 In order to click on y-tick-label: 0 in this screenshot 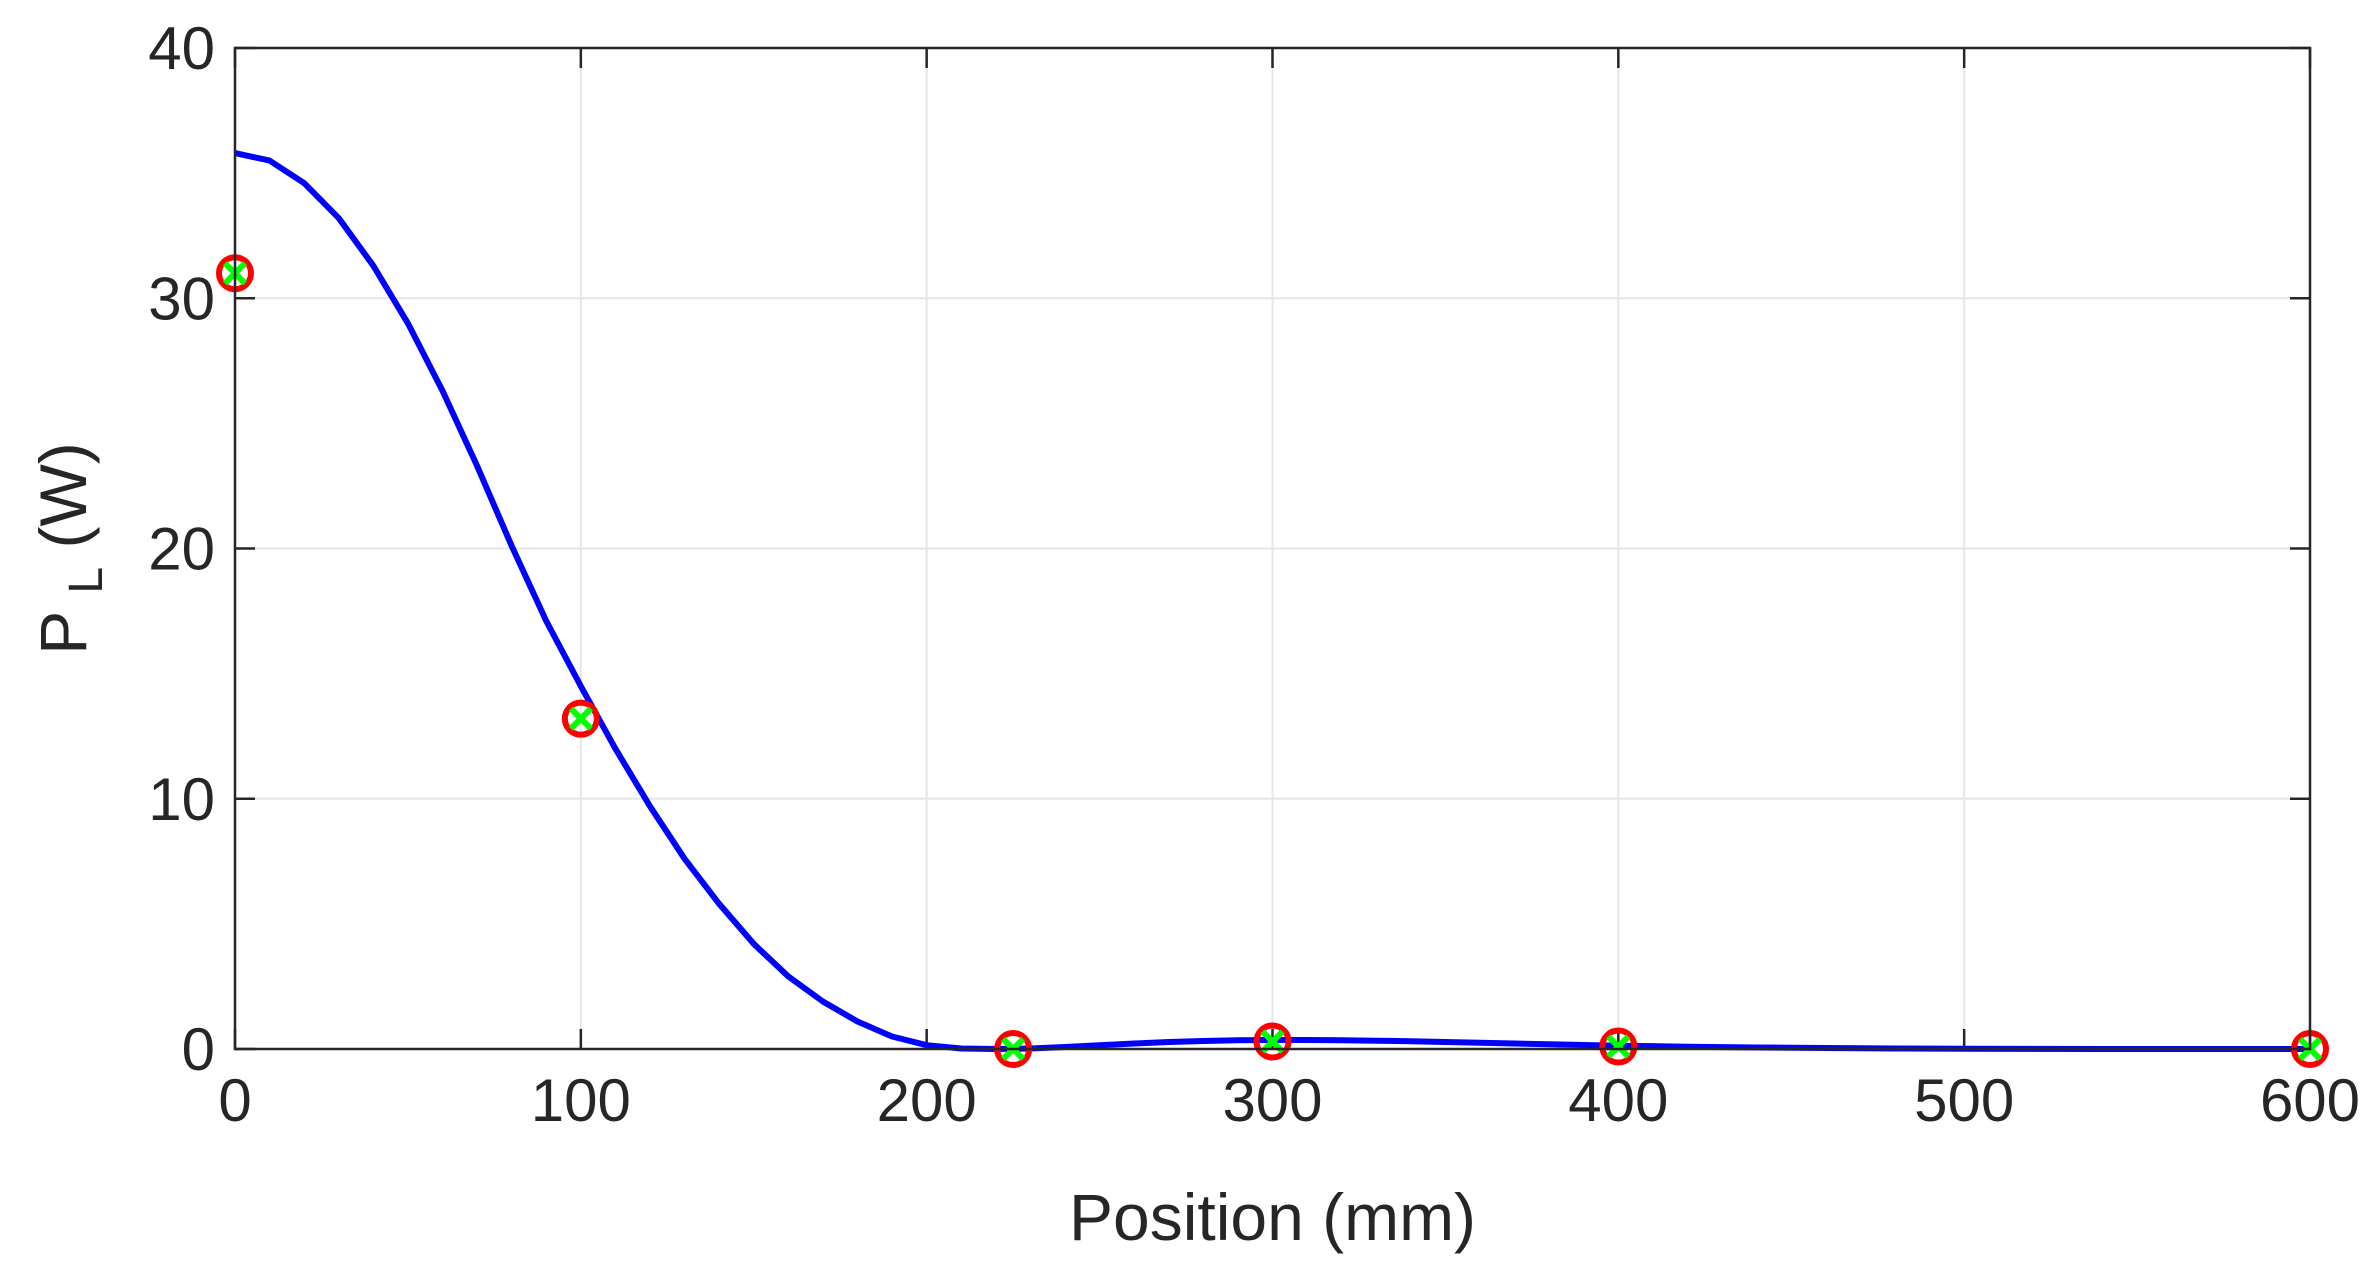, I will do `click(198, 1049)`.